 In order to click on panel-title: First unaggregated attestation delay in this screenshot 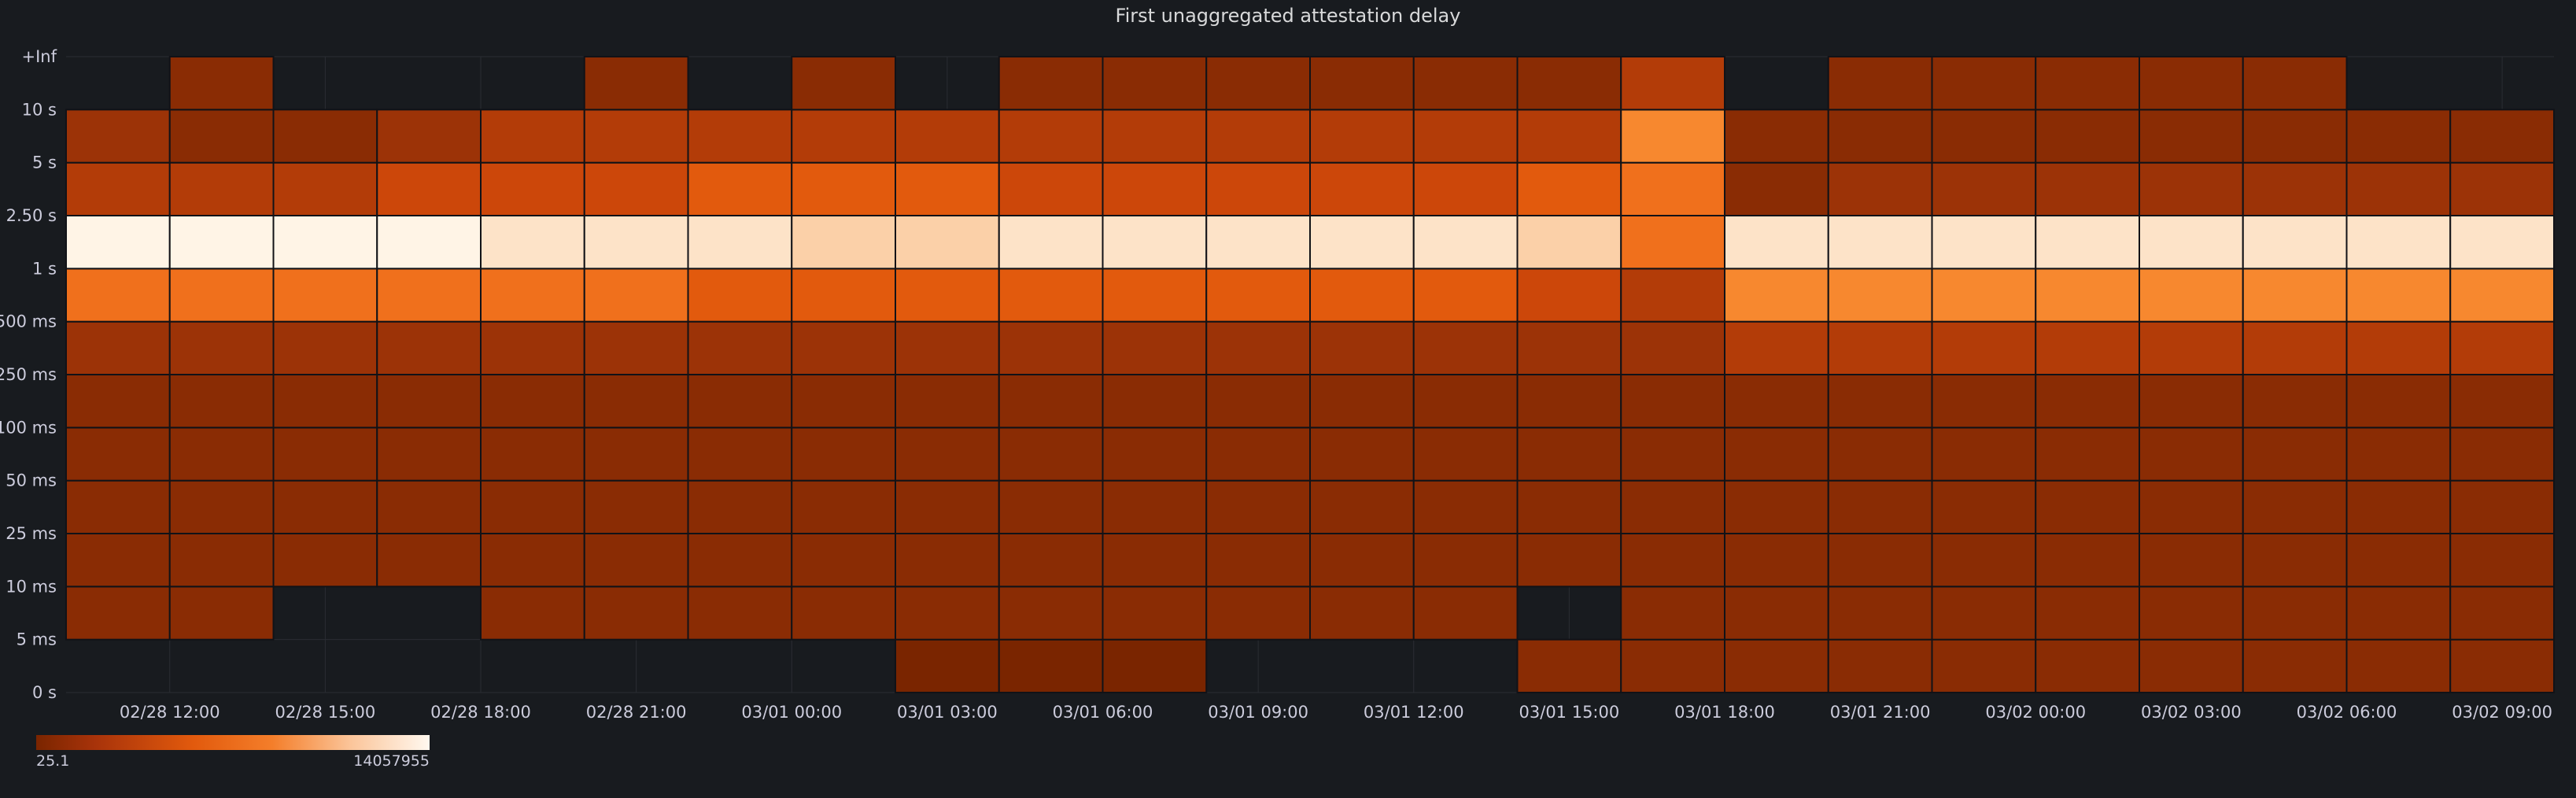, I will do `click(1288, 16)`.